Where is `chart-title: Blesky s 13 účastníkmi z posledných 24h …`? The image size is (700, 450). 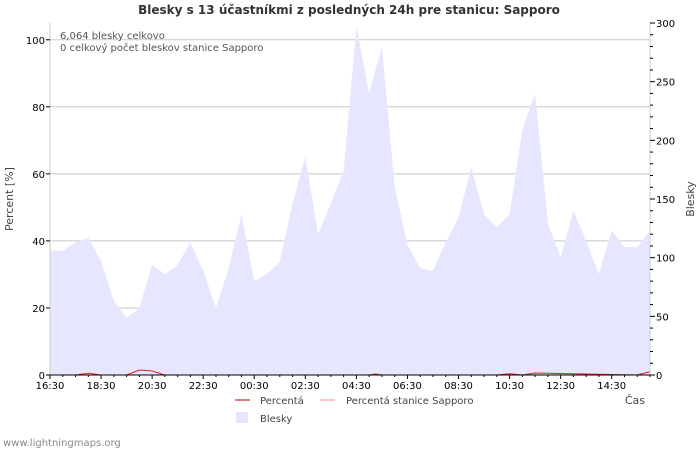 chart-title: Blesky s 13 účastníkmi z posledných 24h … is located at coordinates (349, 10).